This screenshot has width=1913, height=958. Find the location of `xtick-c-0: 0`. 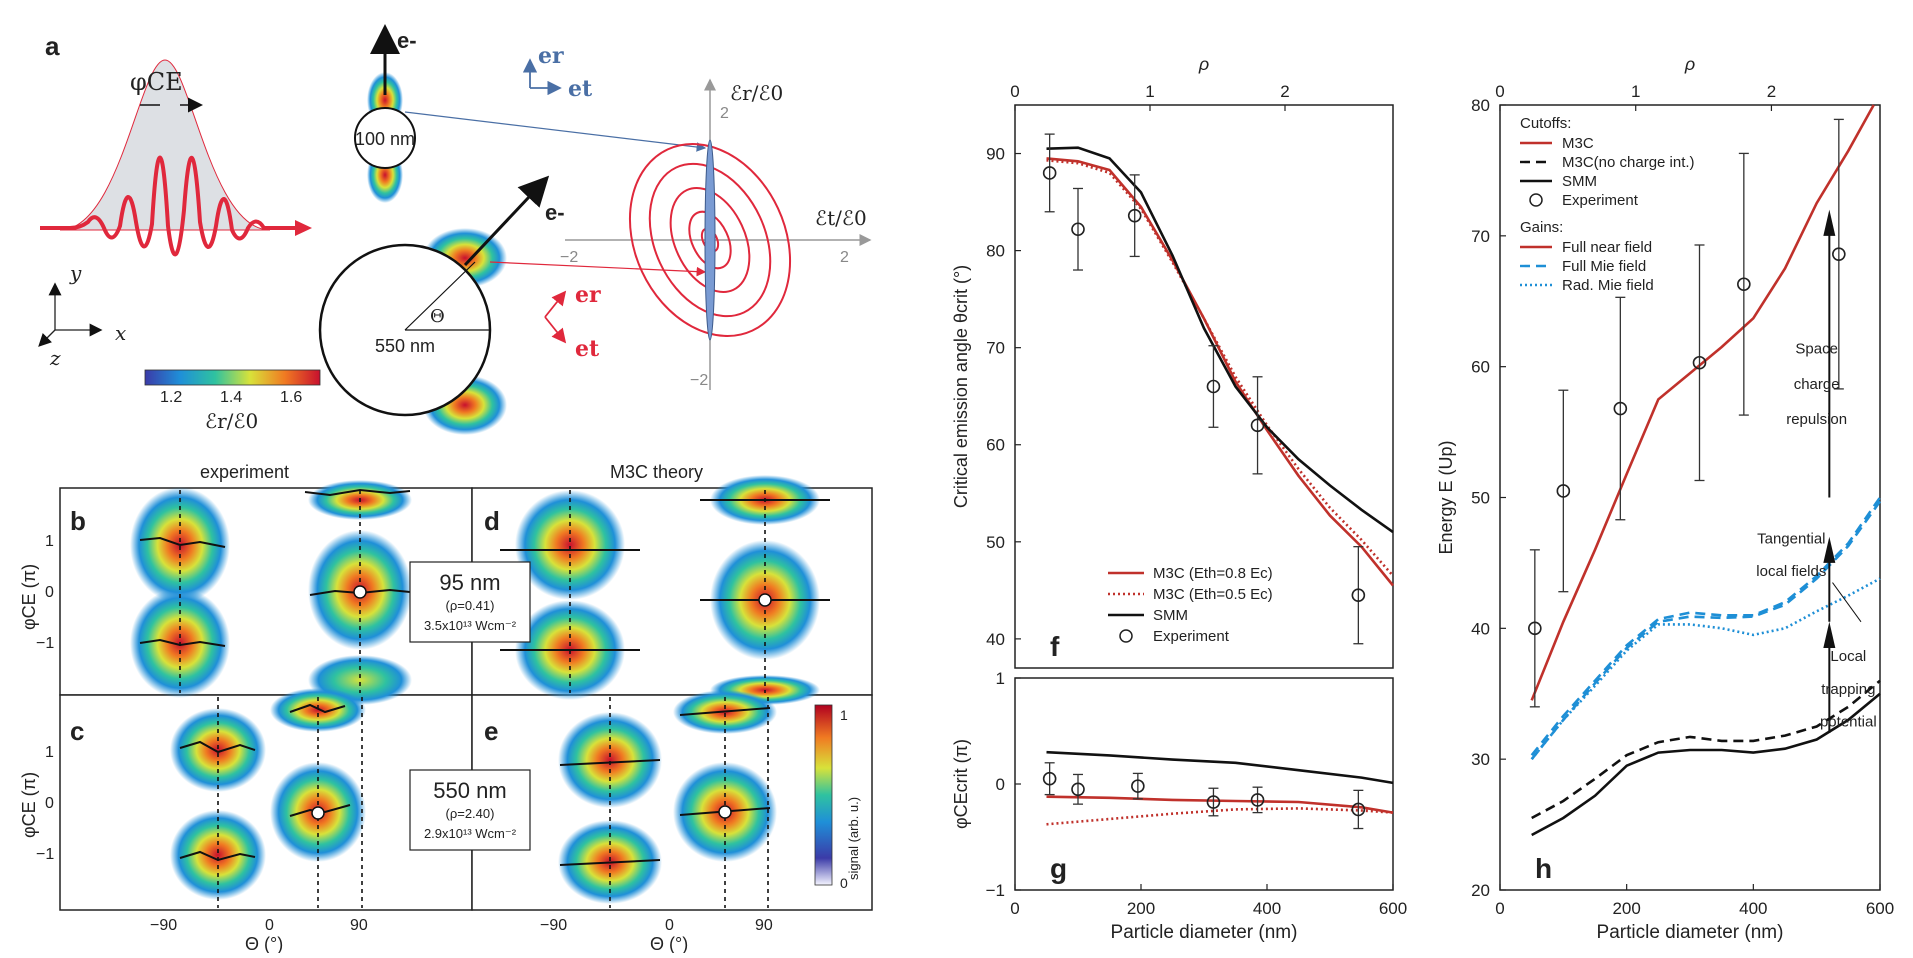

xtick-c-0: 0 is located at coordinates (269, 925).